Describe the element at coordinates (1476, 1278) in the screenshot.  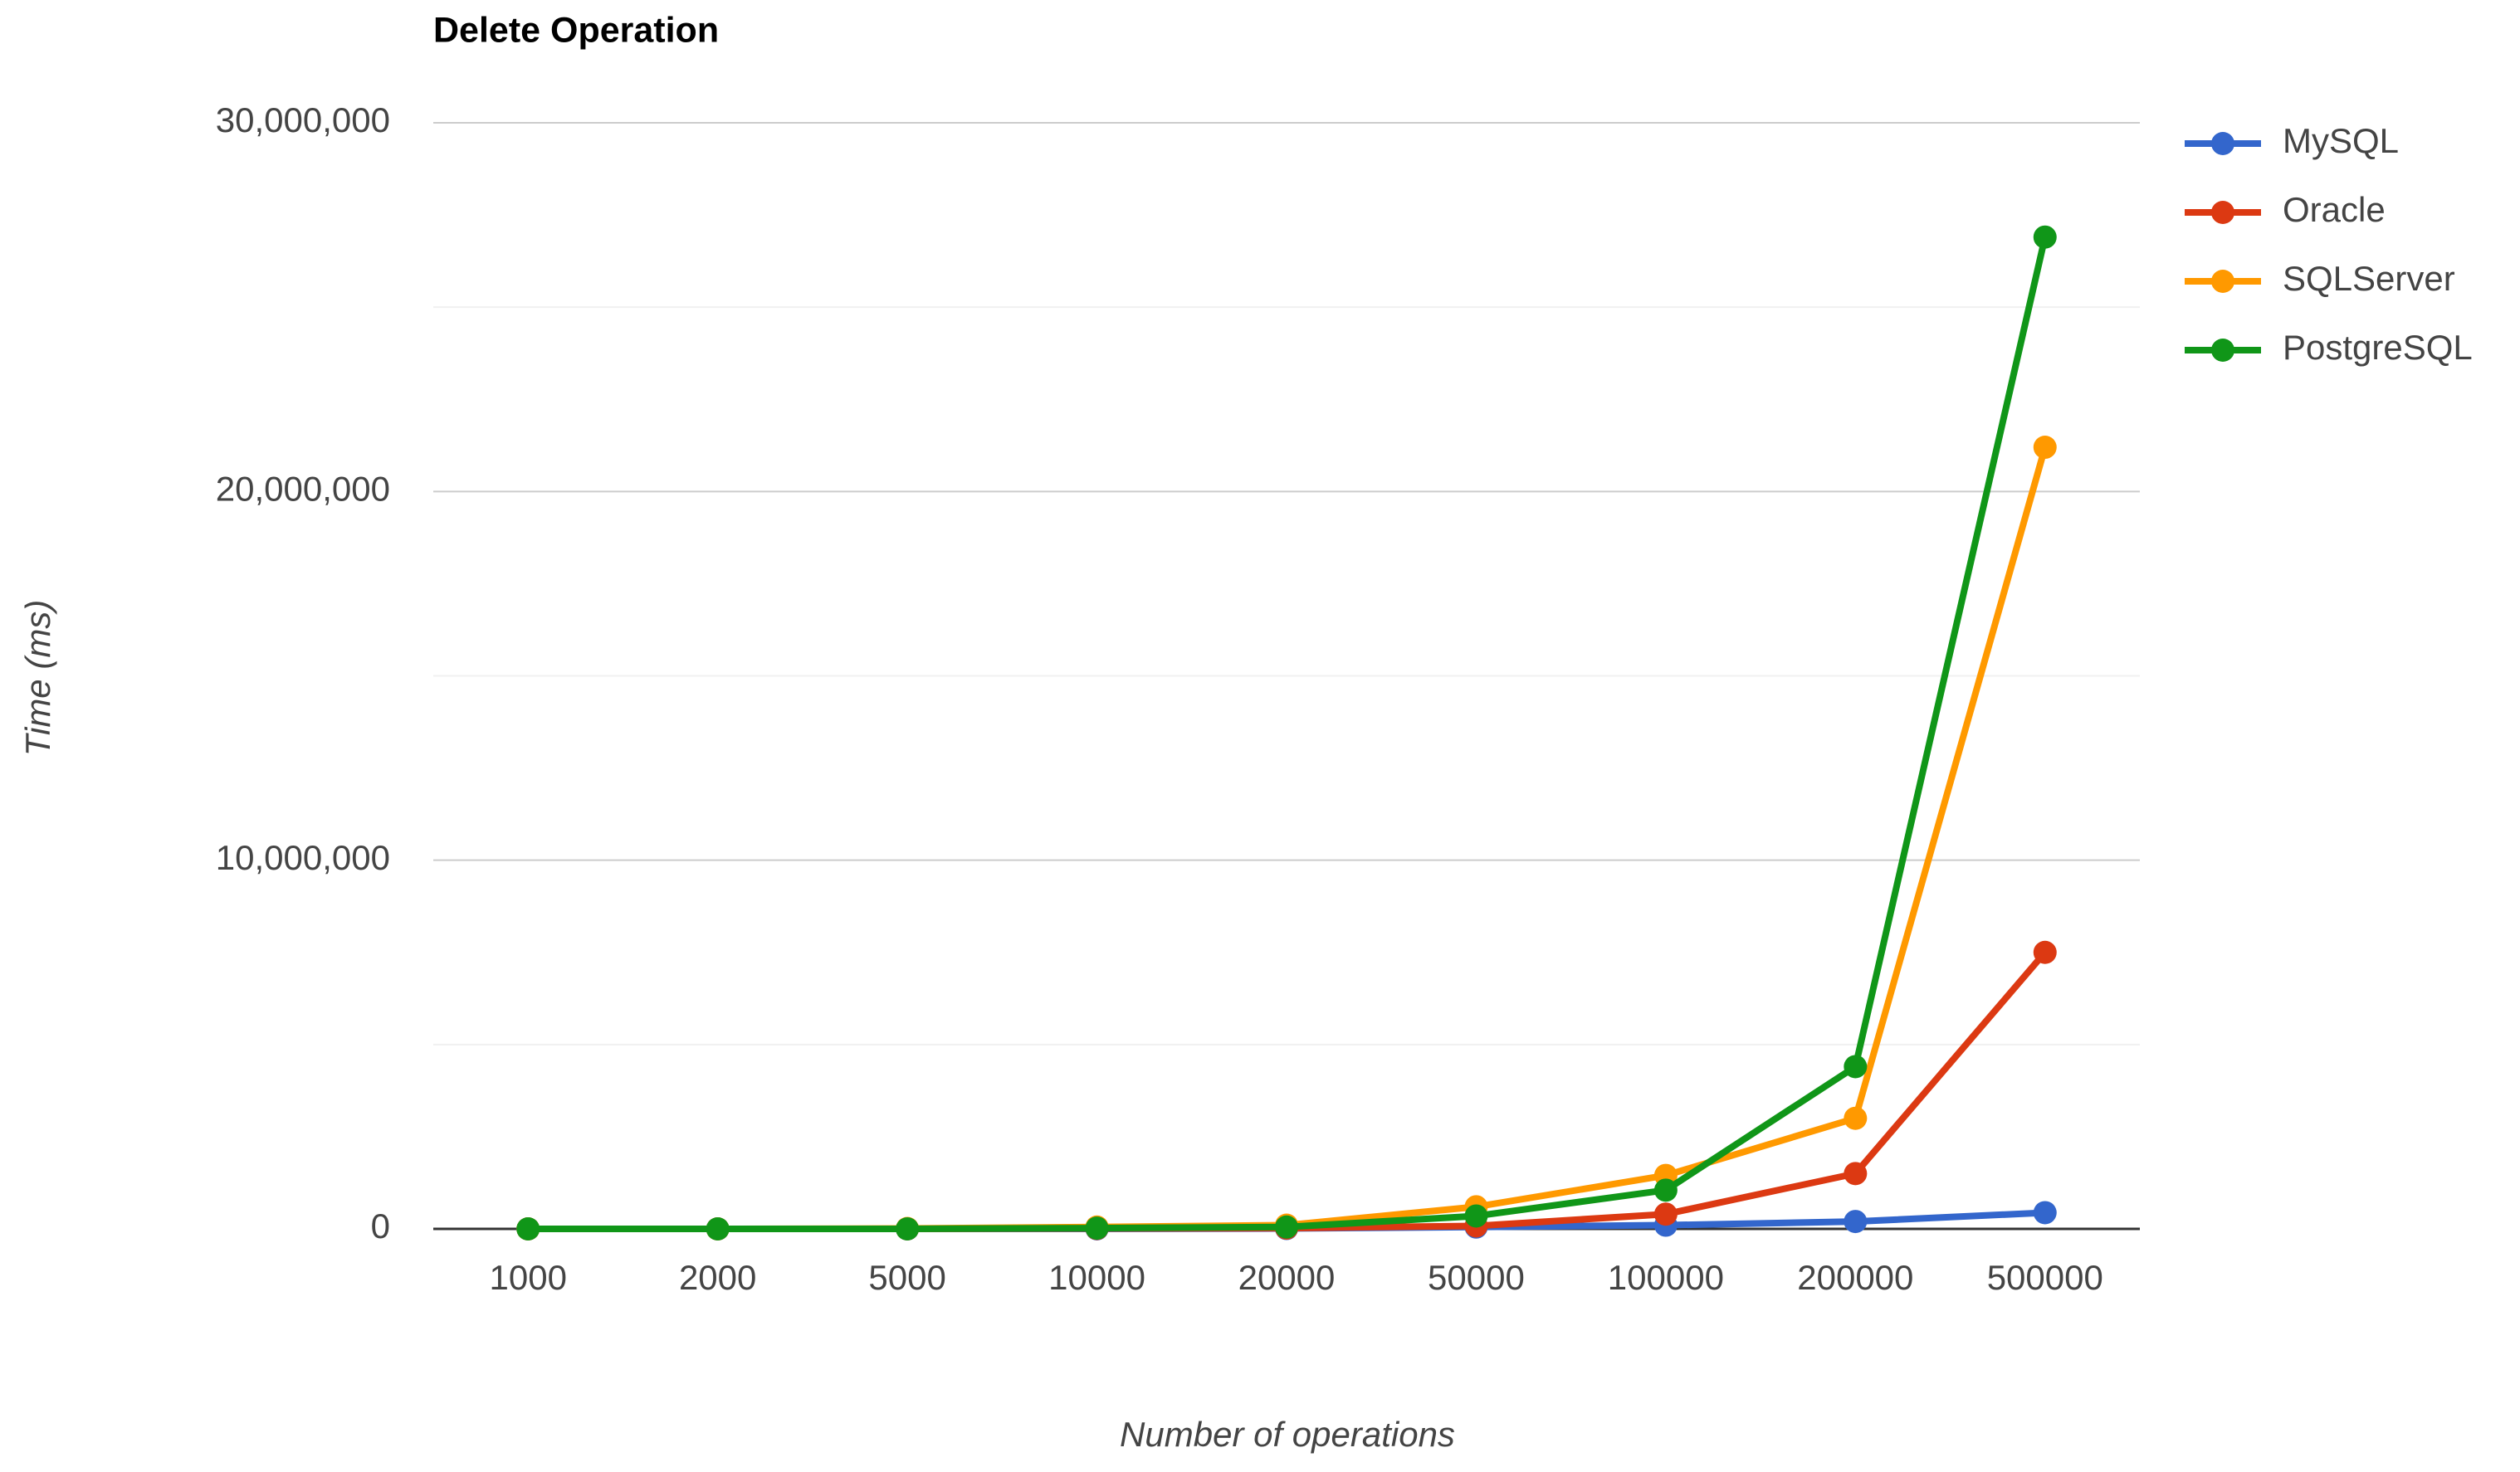
I see `x-tick-label: 50000` at that location.